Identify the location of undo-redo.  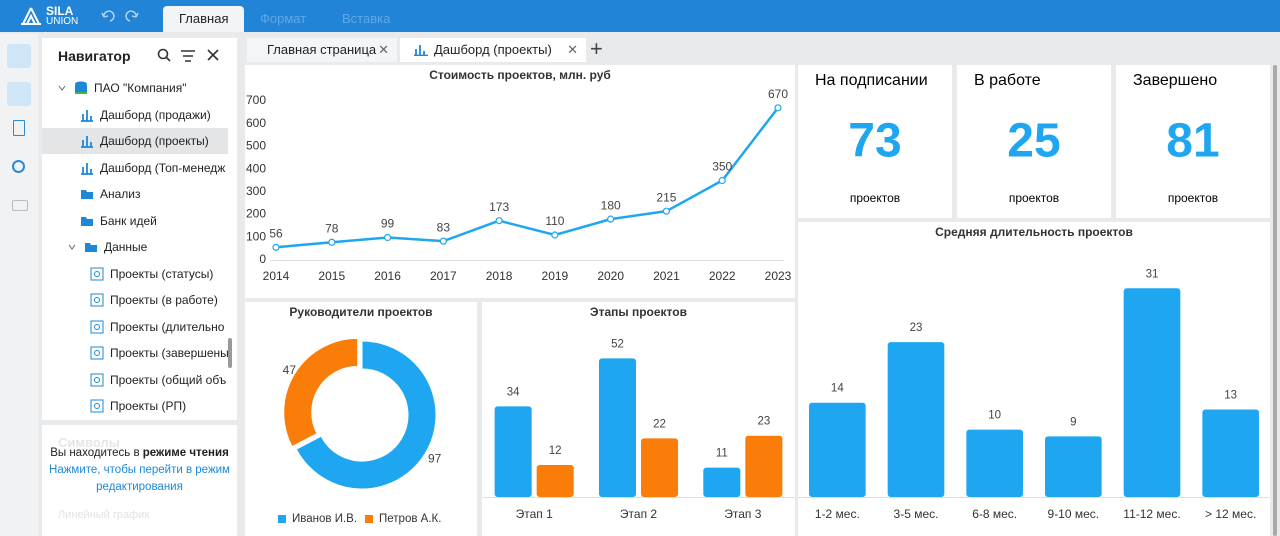
(122, 16).